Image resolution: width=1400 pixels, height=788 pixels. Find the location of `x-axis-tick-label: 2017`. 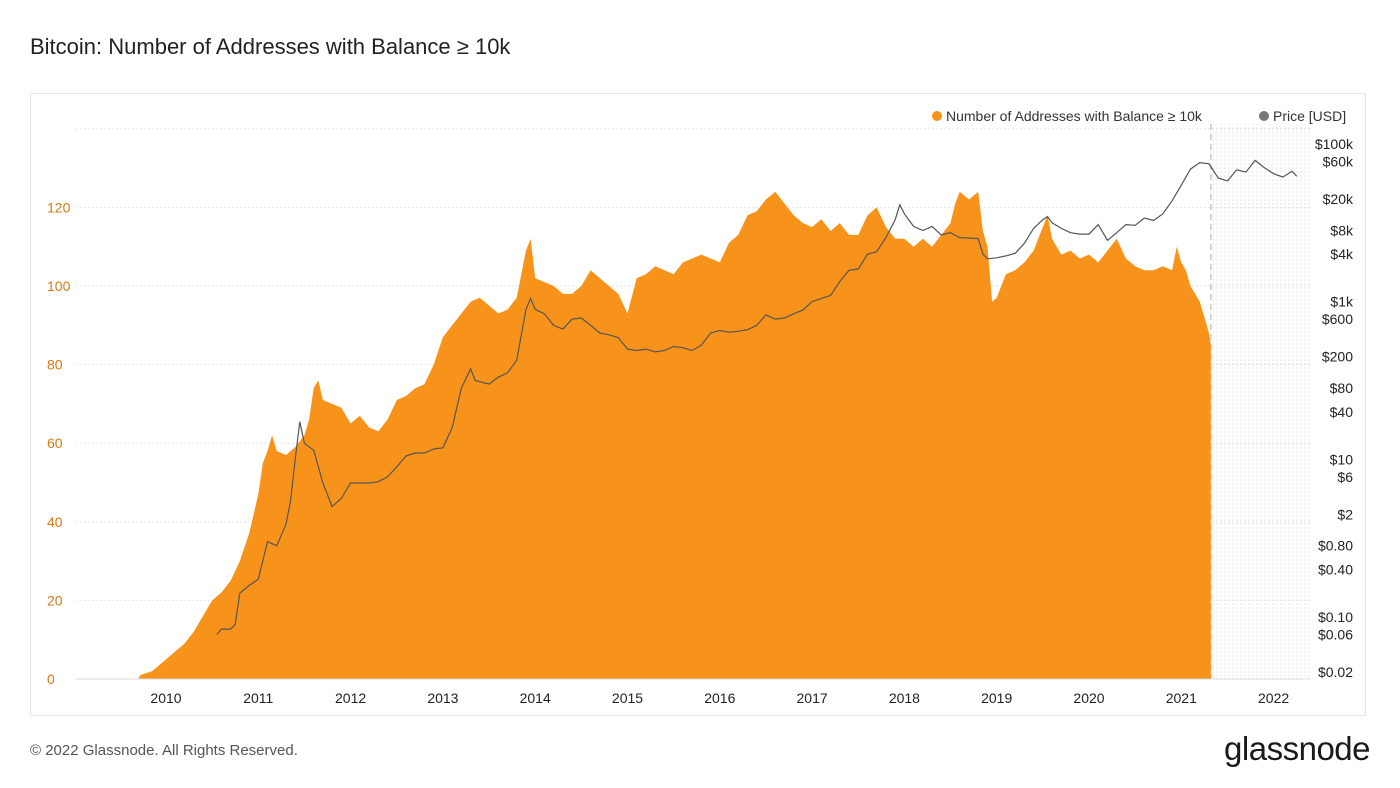

x-axis-tick-label: 2017 is located at coordinates (812, 698).